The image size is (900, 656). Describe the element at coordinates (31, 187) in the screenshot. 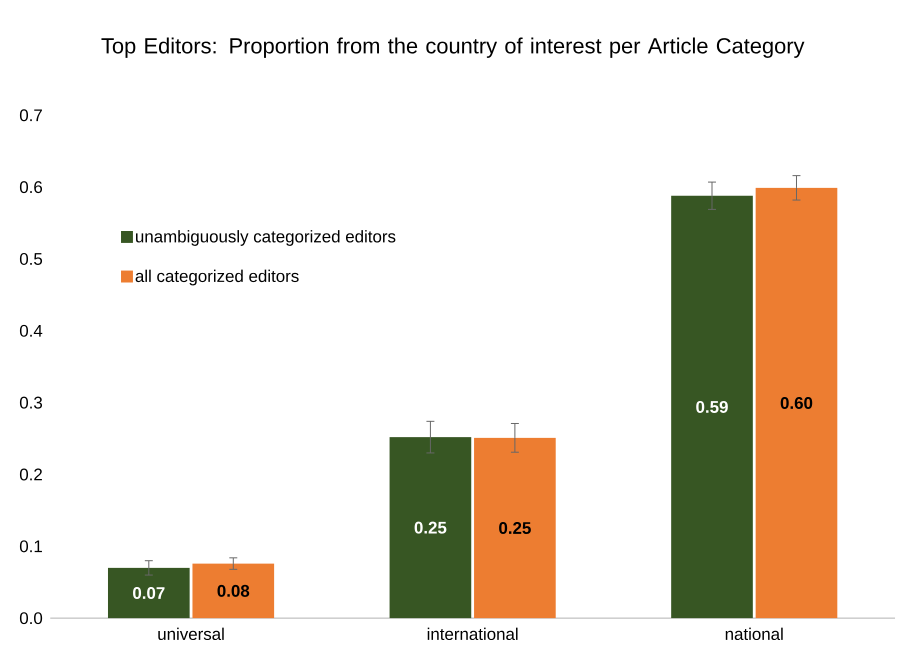

I see `y-tick-label: 0.6` at that location.